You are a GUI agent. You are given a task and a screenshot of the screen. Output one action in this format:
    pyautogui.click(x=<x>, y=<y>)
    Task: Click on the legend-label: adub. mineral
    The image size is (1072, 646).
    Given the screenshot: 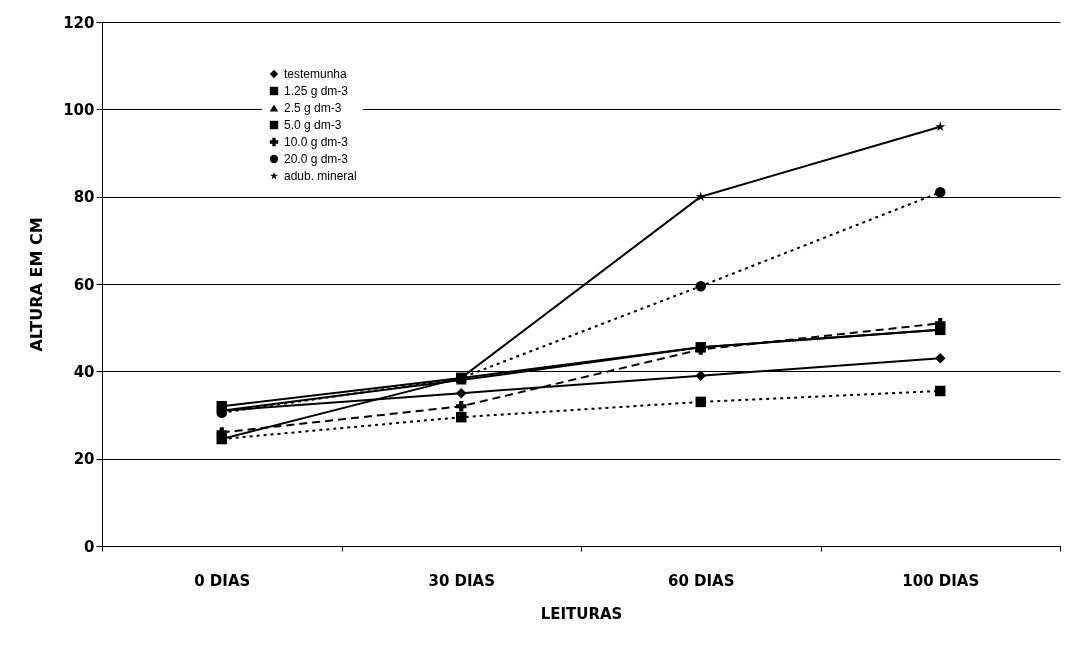 What is the action you would take?
    pyautogui.click(x=320, y=176)
    